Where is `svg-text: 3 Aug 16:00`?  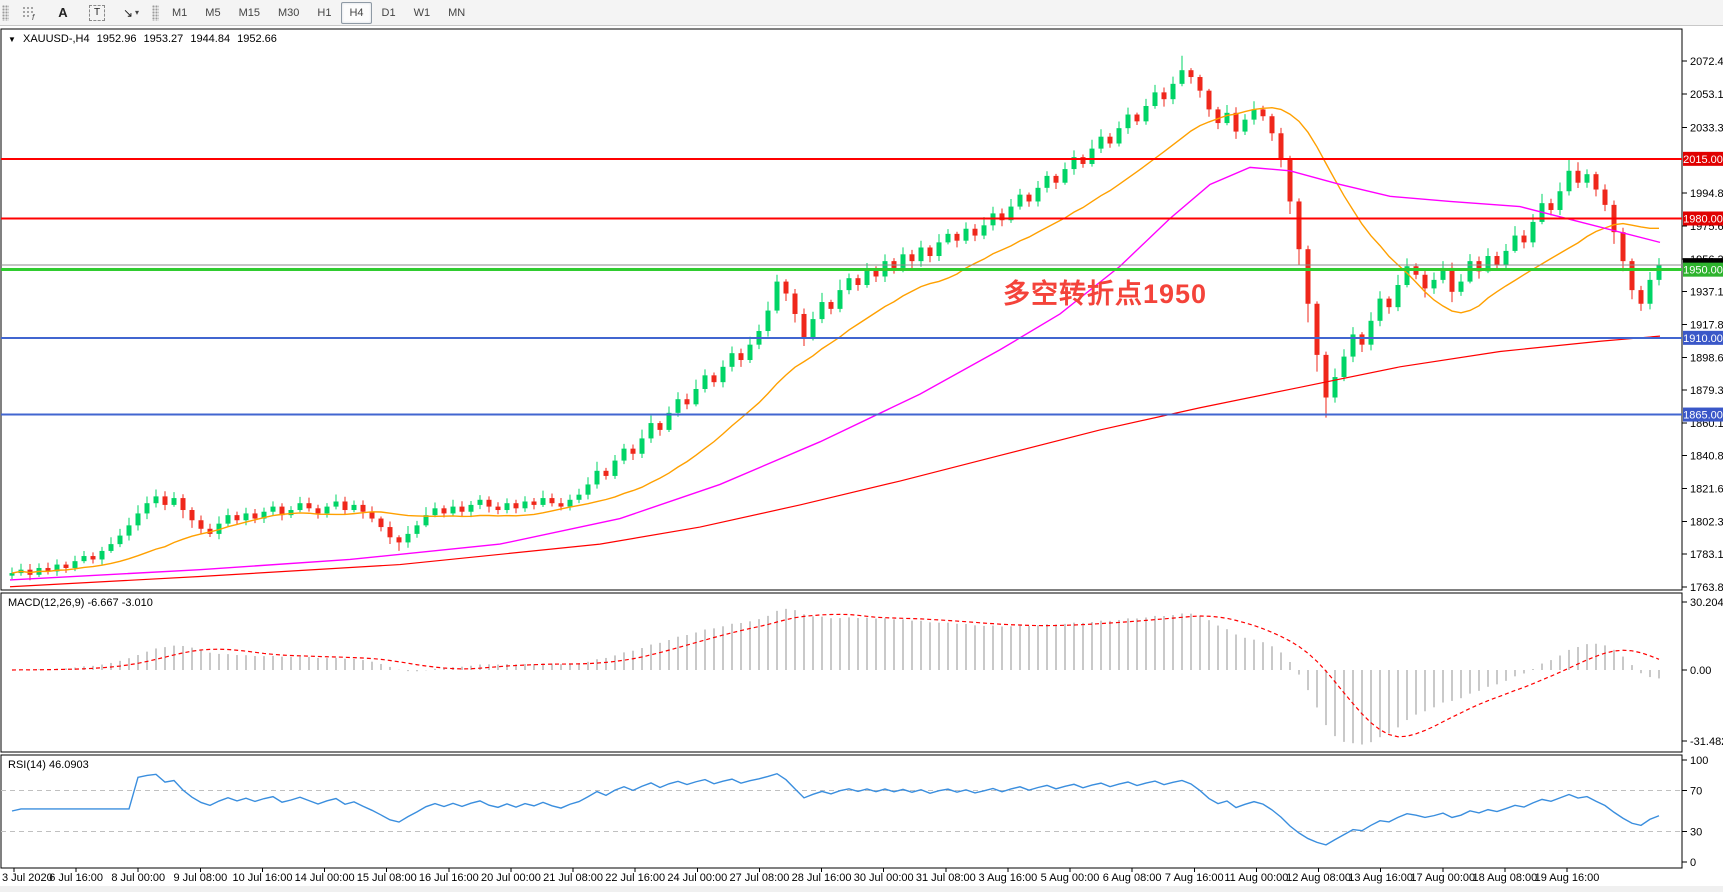
svg-text: 3 Aug 16:00 is located at coordinates (1008, 878).